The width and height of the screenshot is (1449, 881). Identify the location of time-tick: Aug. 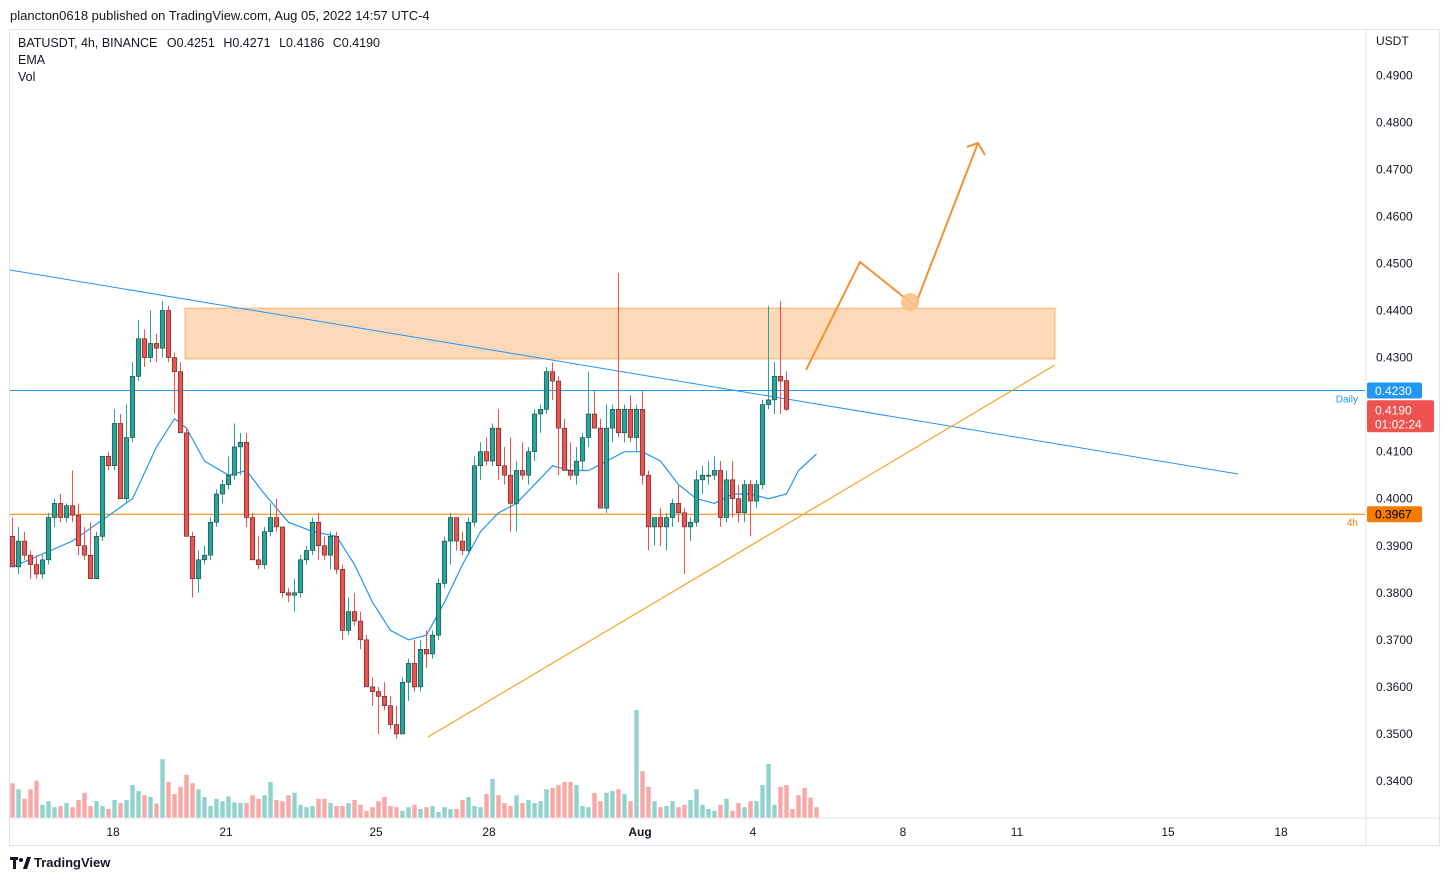
(639, 832).